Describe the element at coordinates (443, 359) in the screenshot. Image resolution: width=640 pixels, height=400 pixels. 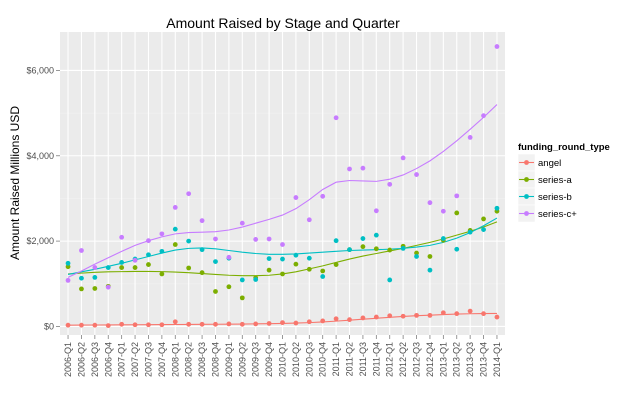
I see `x-tick-label: 2013-Q1` at that location.